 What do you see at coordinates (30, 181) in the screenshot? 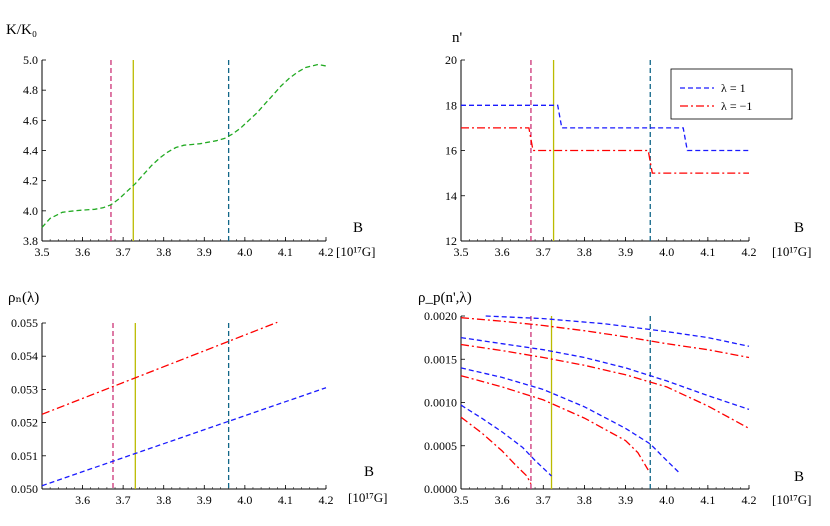
I see `y-tick-label: 4.2` at bounding box center [30, 181].